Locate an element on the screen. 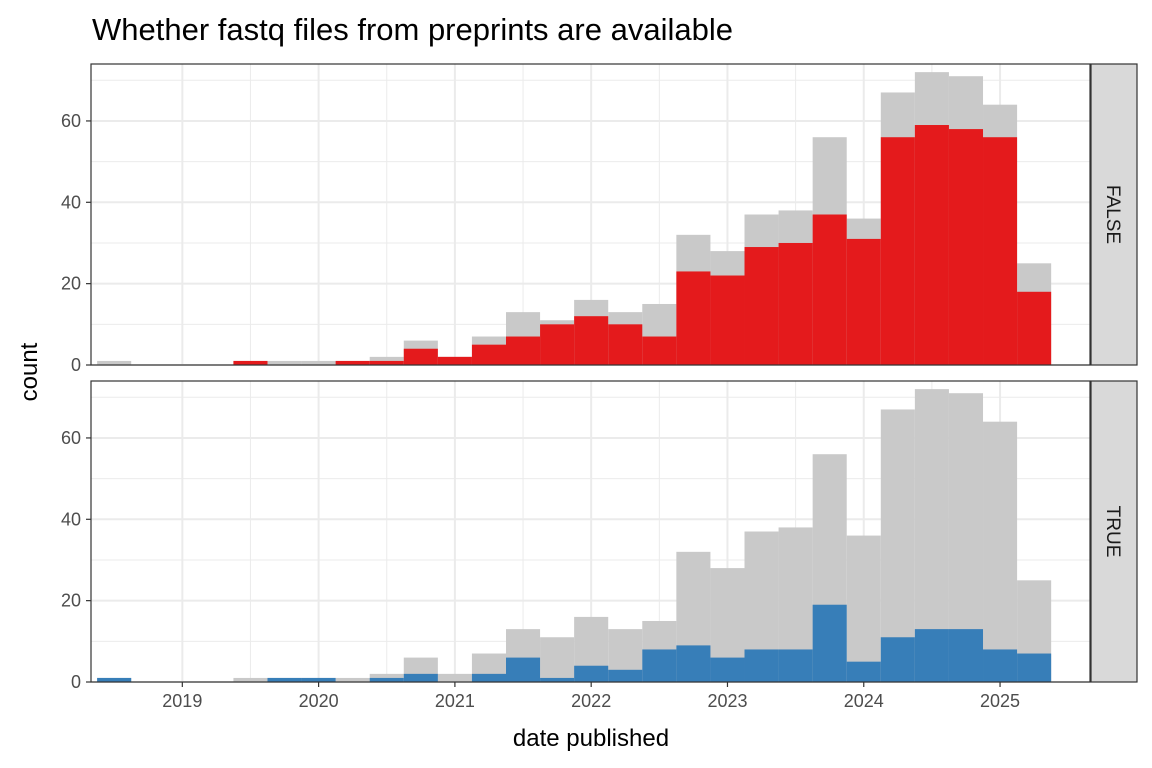 The height and width of the screenshot is (768, 1152). x-tick-label: 2019 is located at coordinates (182, 701).